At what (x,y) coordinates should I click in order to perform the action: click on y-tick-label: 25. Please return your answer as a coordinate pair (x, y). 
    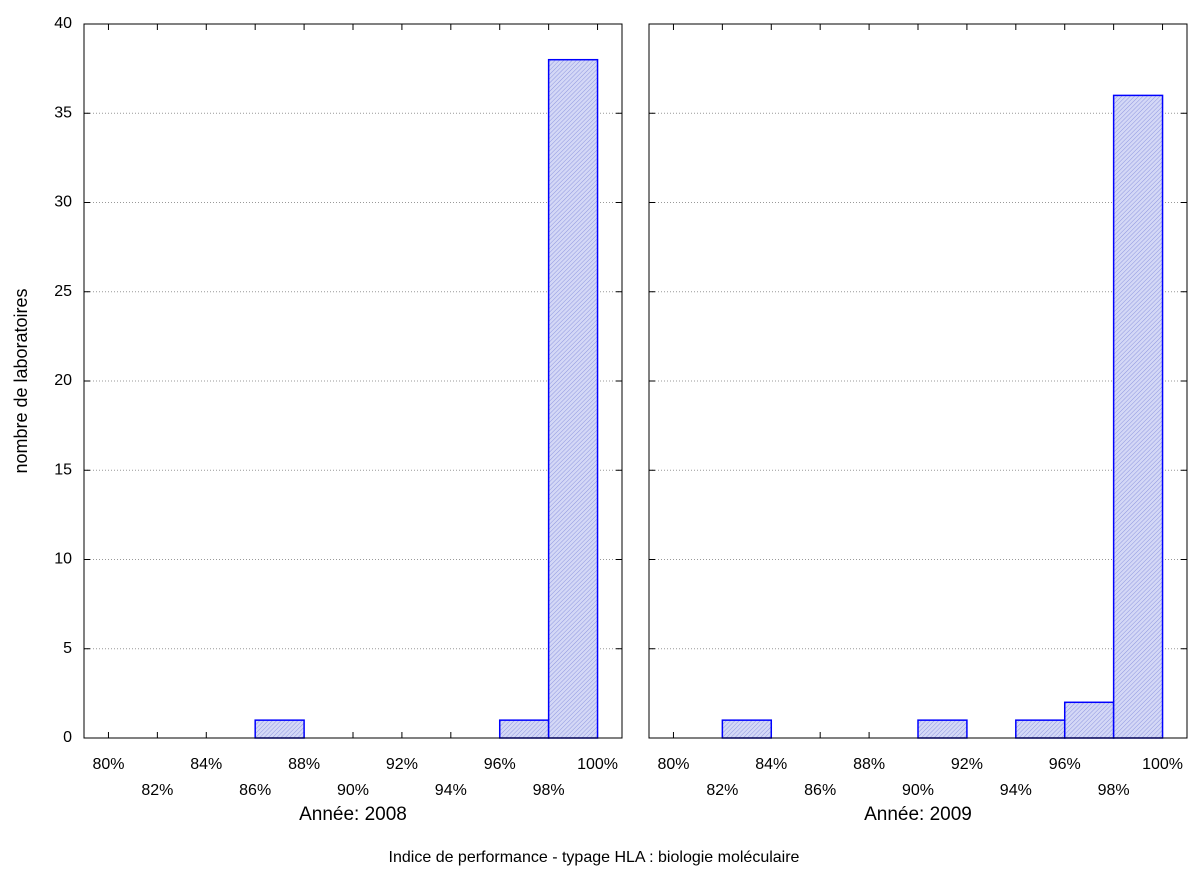
    Looking at the image, I should click on (63, 291).